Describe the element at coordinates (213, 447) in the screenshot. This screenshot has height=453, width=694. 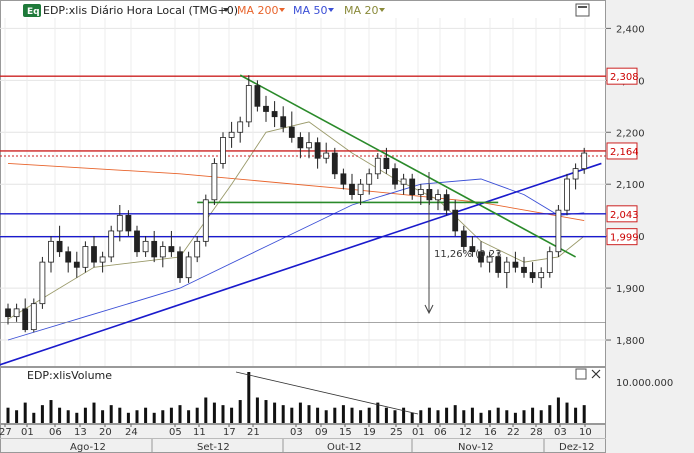
I see `month-label: Set-12` at that location.